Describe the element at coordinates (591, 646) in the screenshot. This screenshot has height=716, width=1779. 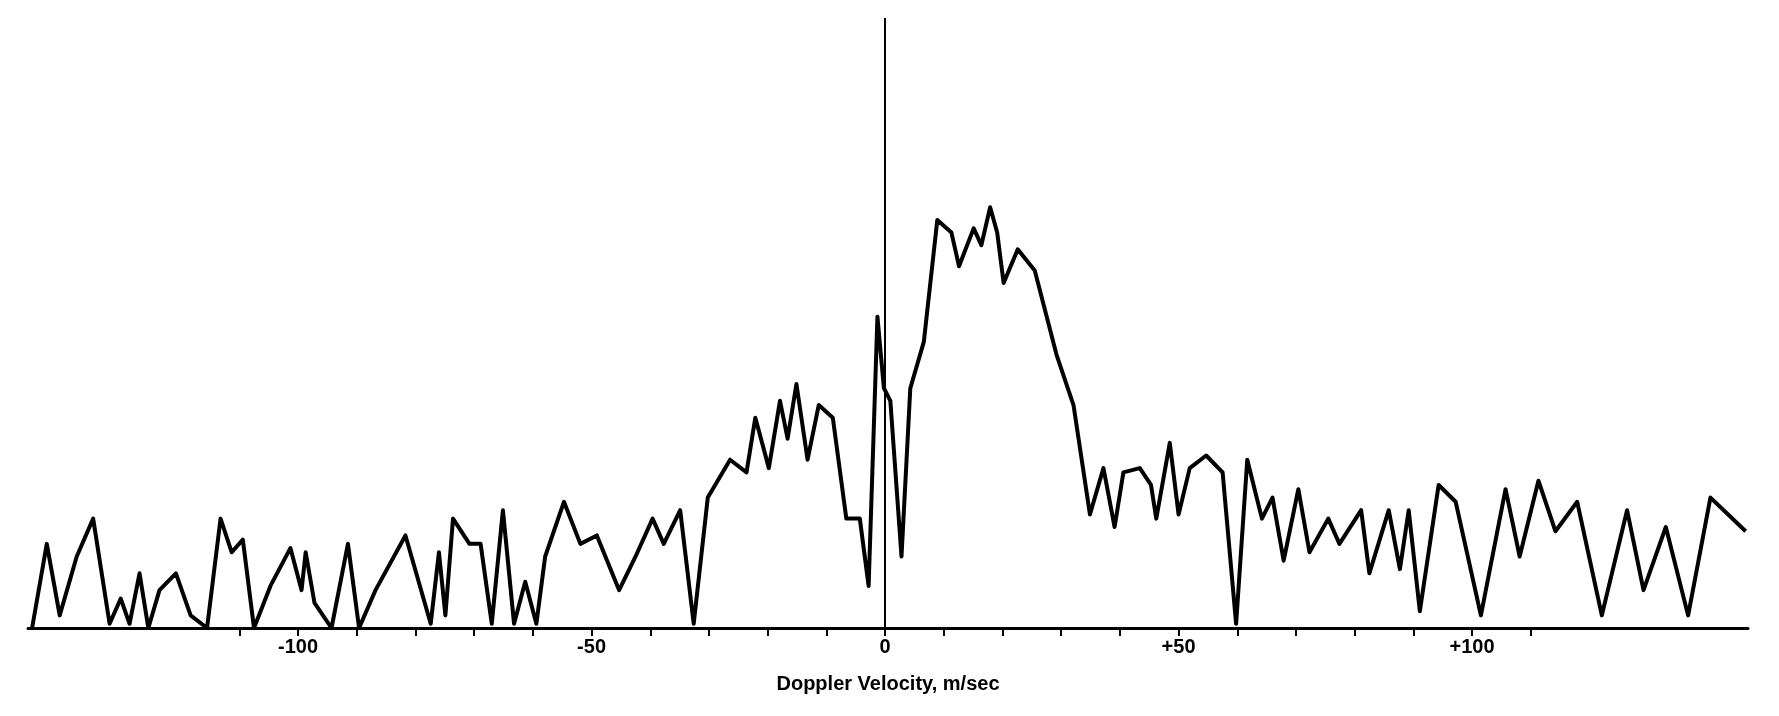
I see `x-tick-label: -50` at that location.